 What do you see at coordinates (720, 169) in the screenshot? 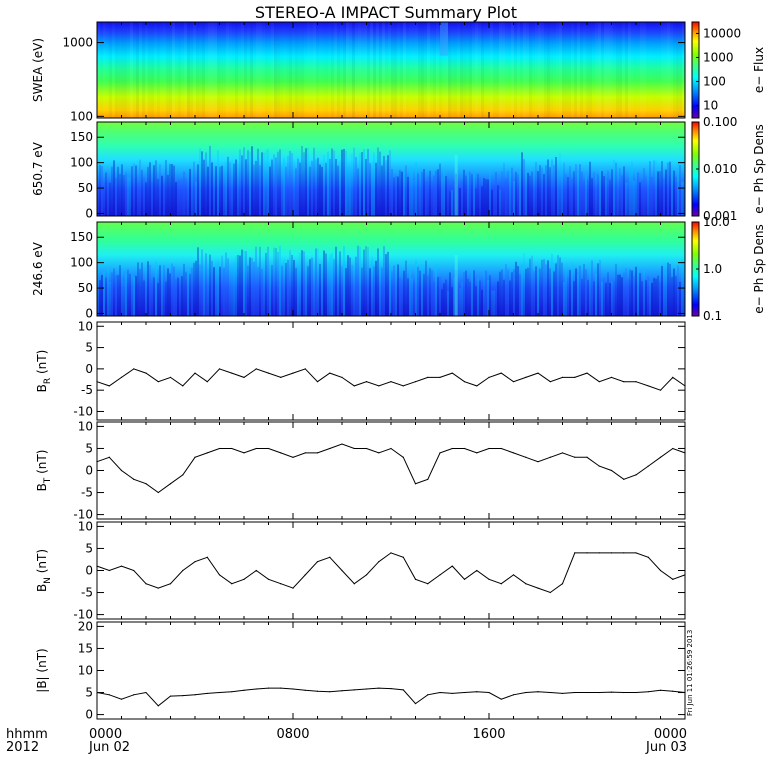
I see `colorbar-tick-label: 0.010` at bounding box center [720, 169].